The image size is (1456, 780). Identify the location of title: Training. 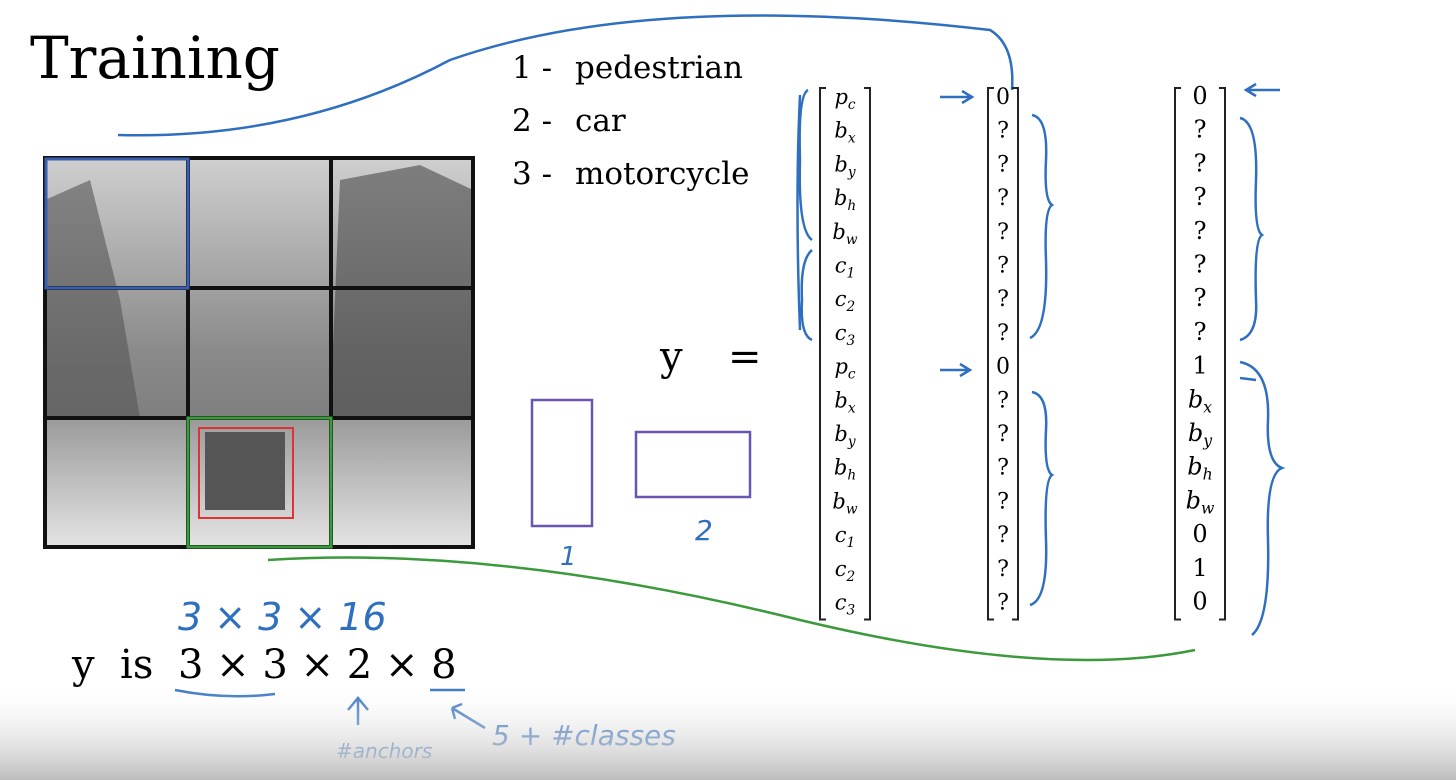
(155, 58).